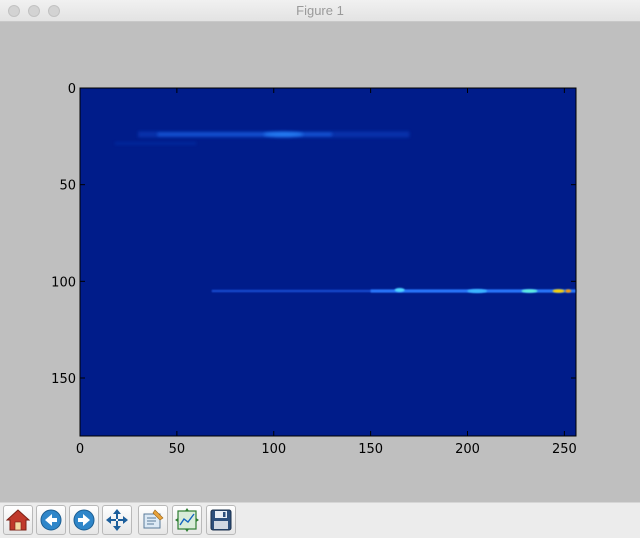 The width and height of the screenshot is (640, 538). I want to click on save-disk-icon, so click(221, 520).